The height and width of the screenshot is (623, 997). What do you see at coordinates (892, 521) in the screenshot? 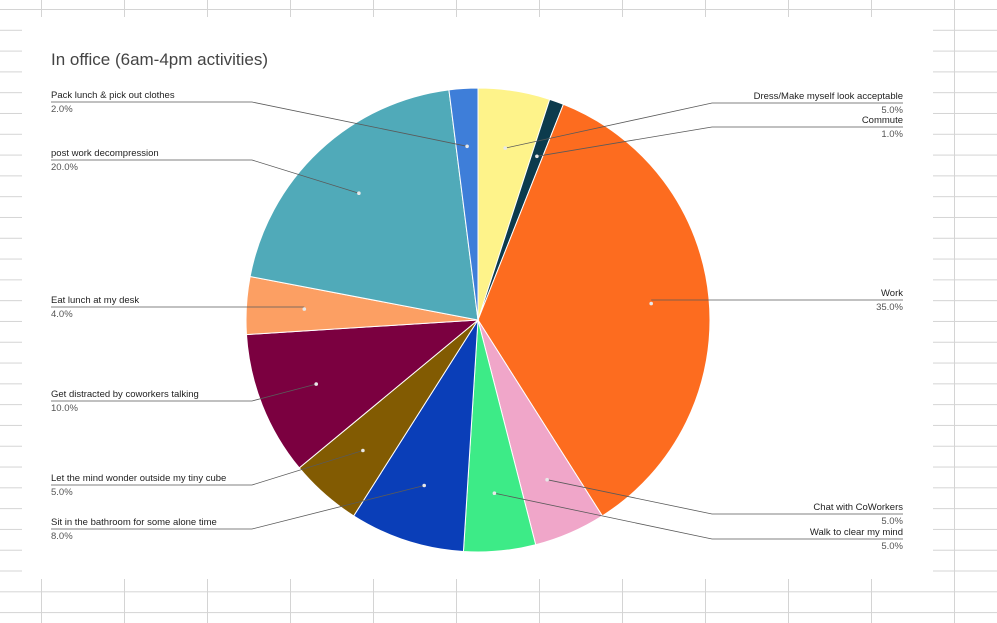
I see `data-value-chat-with-coworkers: 5.0%` at bounding box center [892, 521].